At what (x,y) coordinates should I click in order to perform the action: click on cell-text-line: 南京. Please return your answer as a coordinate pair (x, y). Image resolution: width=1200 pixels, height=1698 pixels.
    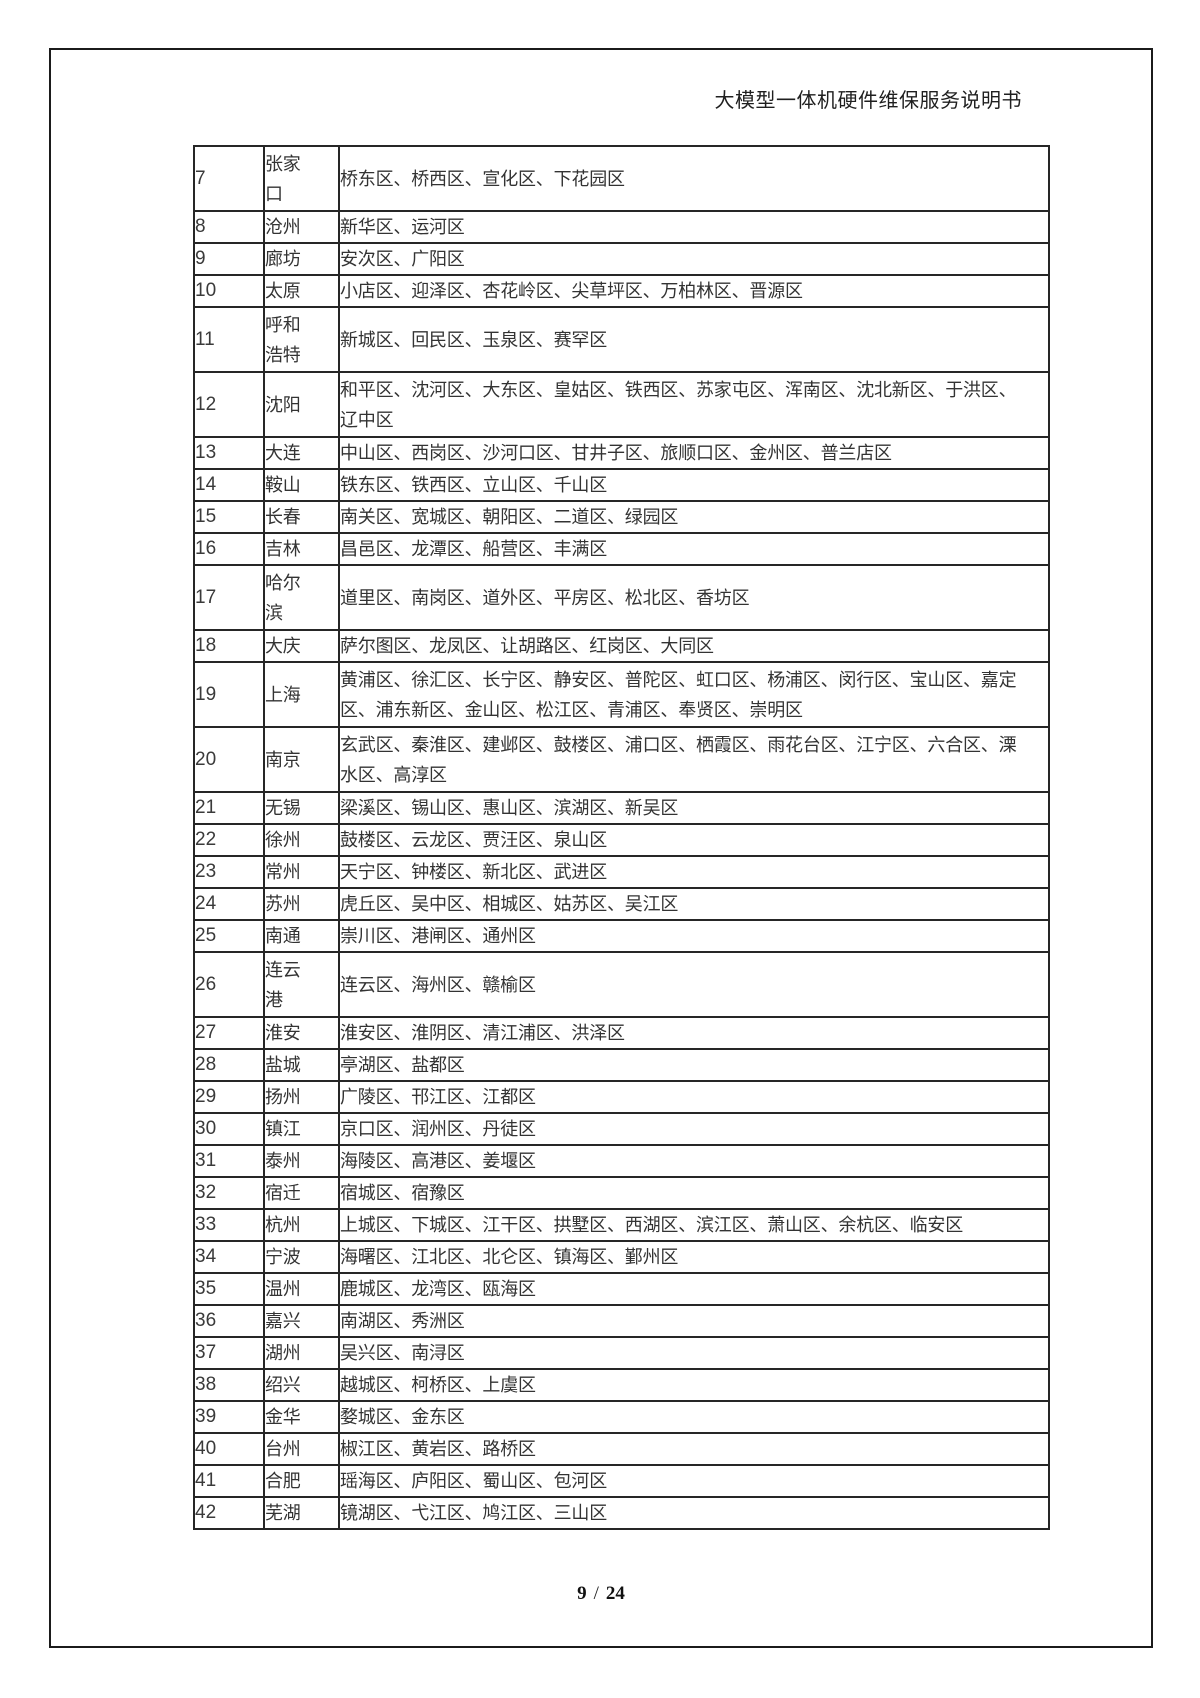
    Looking at the image, I should click on (283, 759).